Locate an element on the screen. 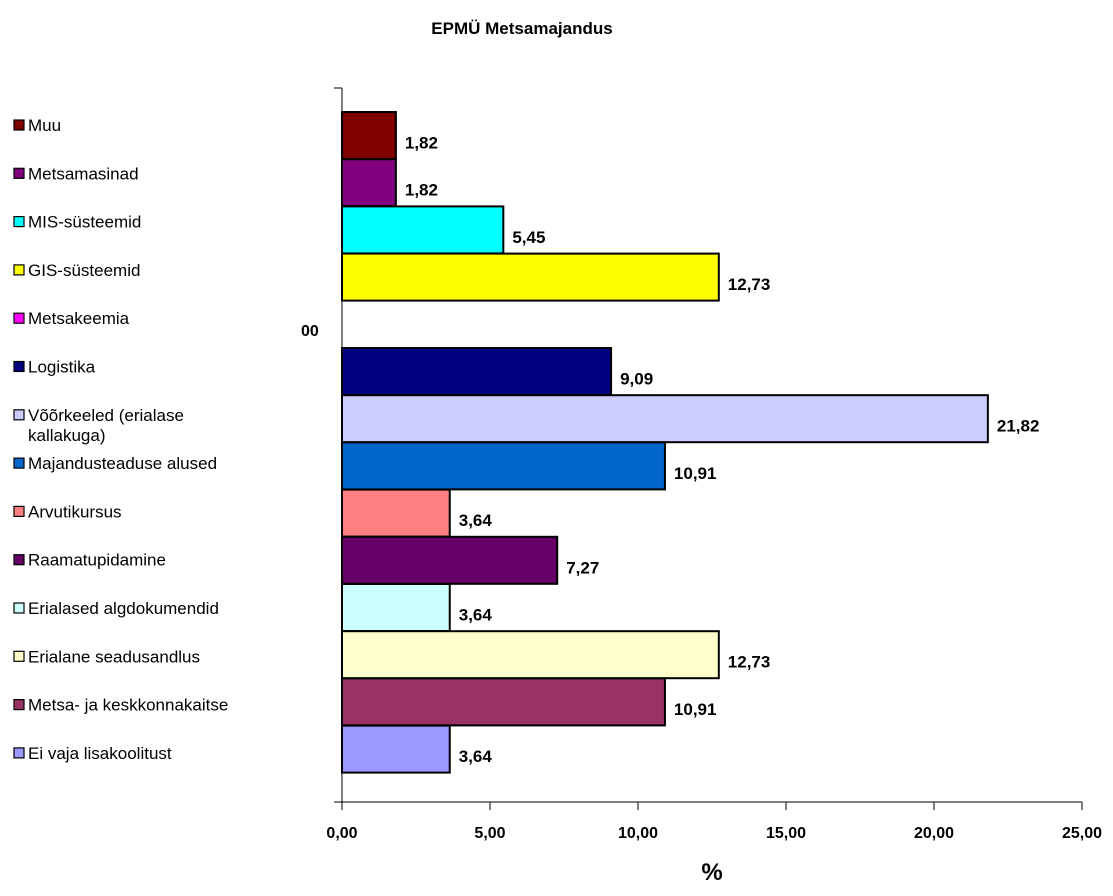 The height and width of the screenshot is (896, 1113). chart-title: EPMÜ Metsamajandus is located at coordinates (521, 28).